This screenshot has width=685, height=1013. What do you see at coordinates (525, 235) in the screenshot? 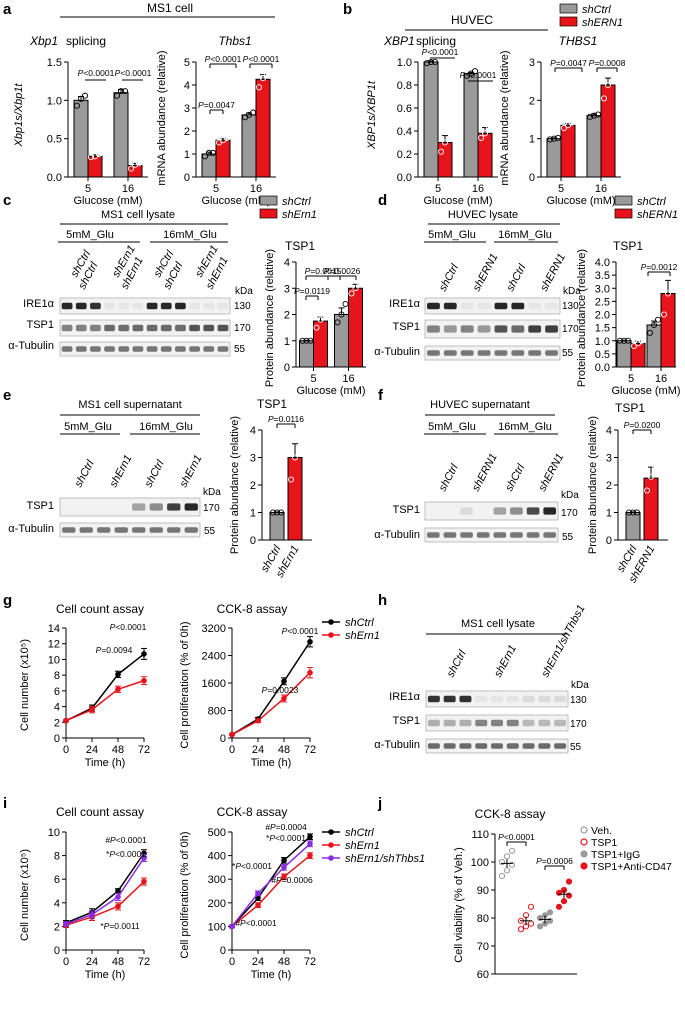
I see `glucose-group: 16mM_Glu` at bounding box center [525, 235].